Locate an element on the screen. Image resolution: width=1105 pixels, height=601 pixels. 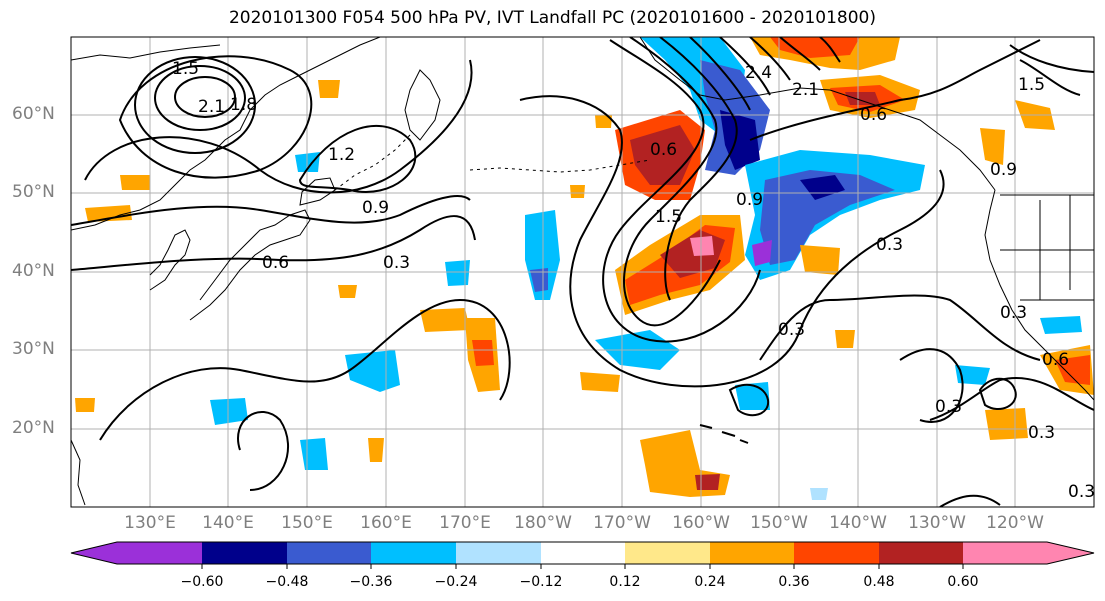
lon-label: 160°W is located at coordinates (701, 523).